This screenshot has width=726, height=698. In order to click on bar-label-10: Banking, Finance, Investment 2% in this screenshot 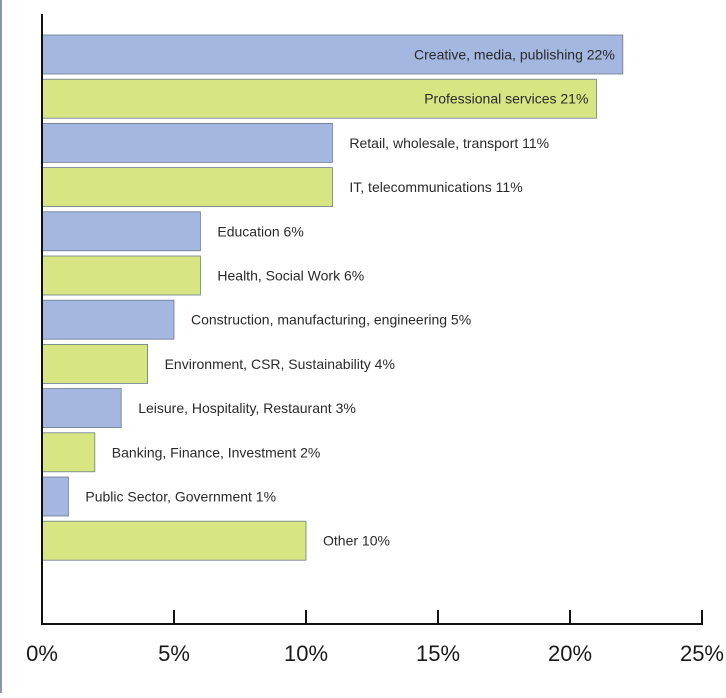, I will do `click(216, 452)`.